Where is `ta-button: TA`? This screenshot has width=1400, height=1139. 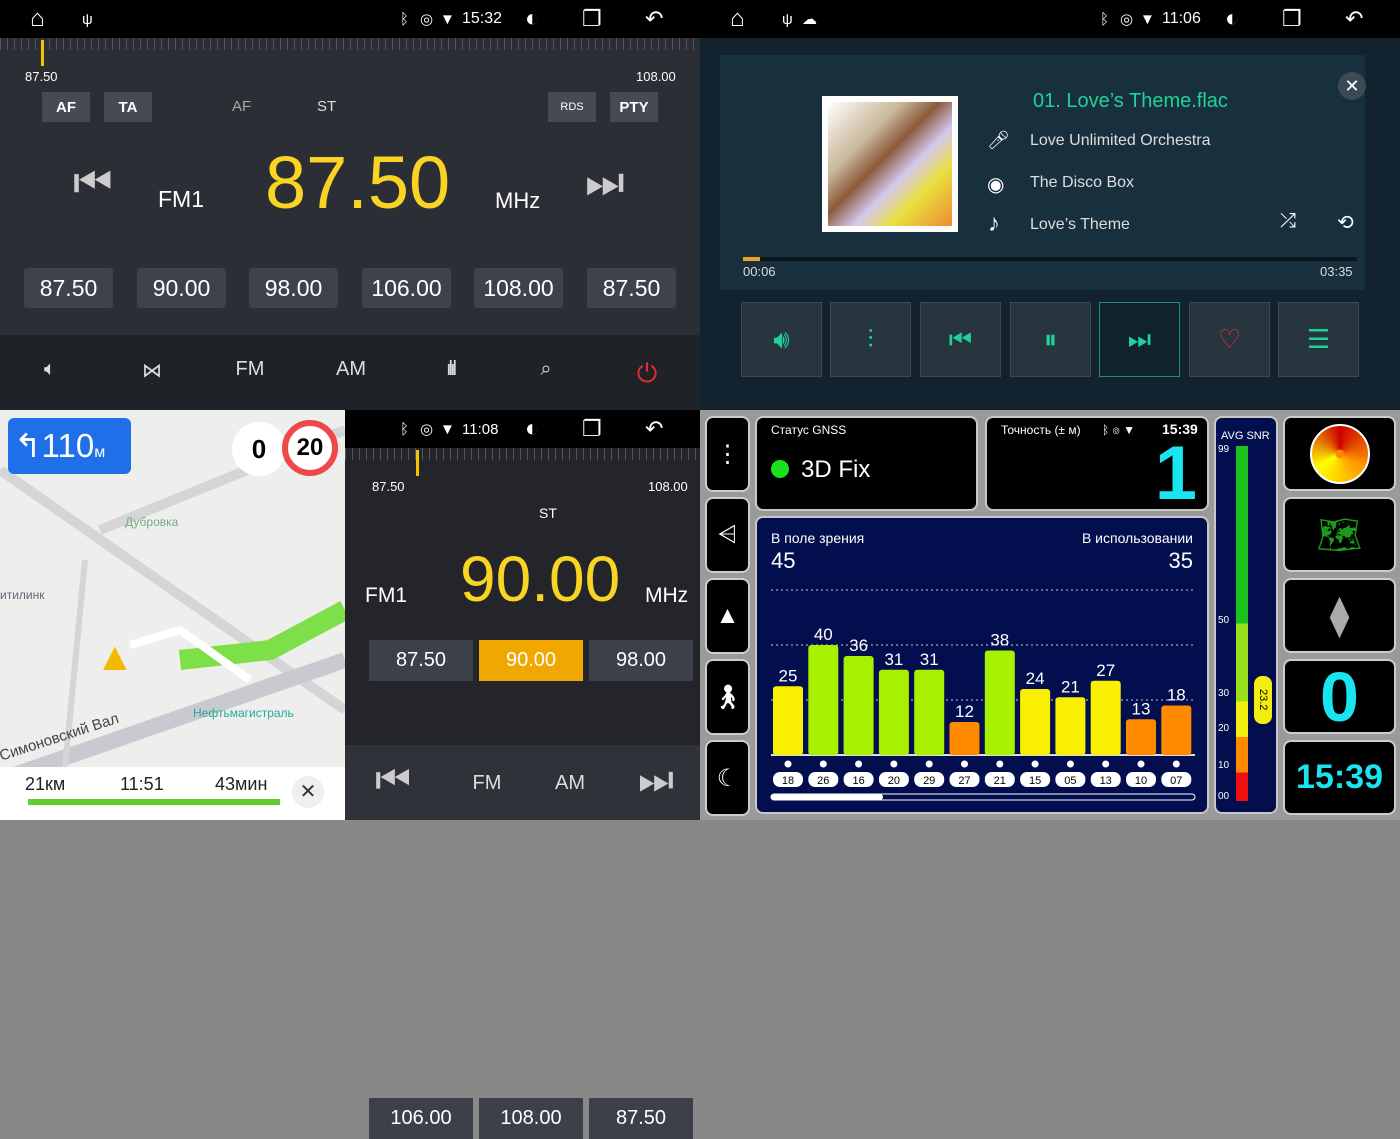
ta-button: TA is located at coordinates (128, 107).